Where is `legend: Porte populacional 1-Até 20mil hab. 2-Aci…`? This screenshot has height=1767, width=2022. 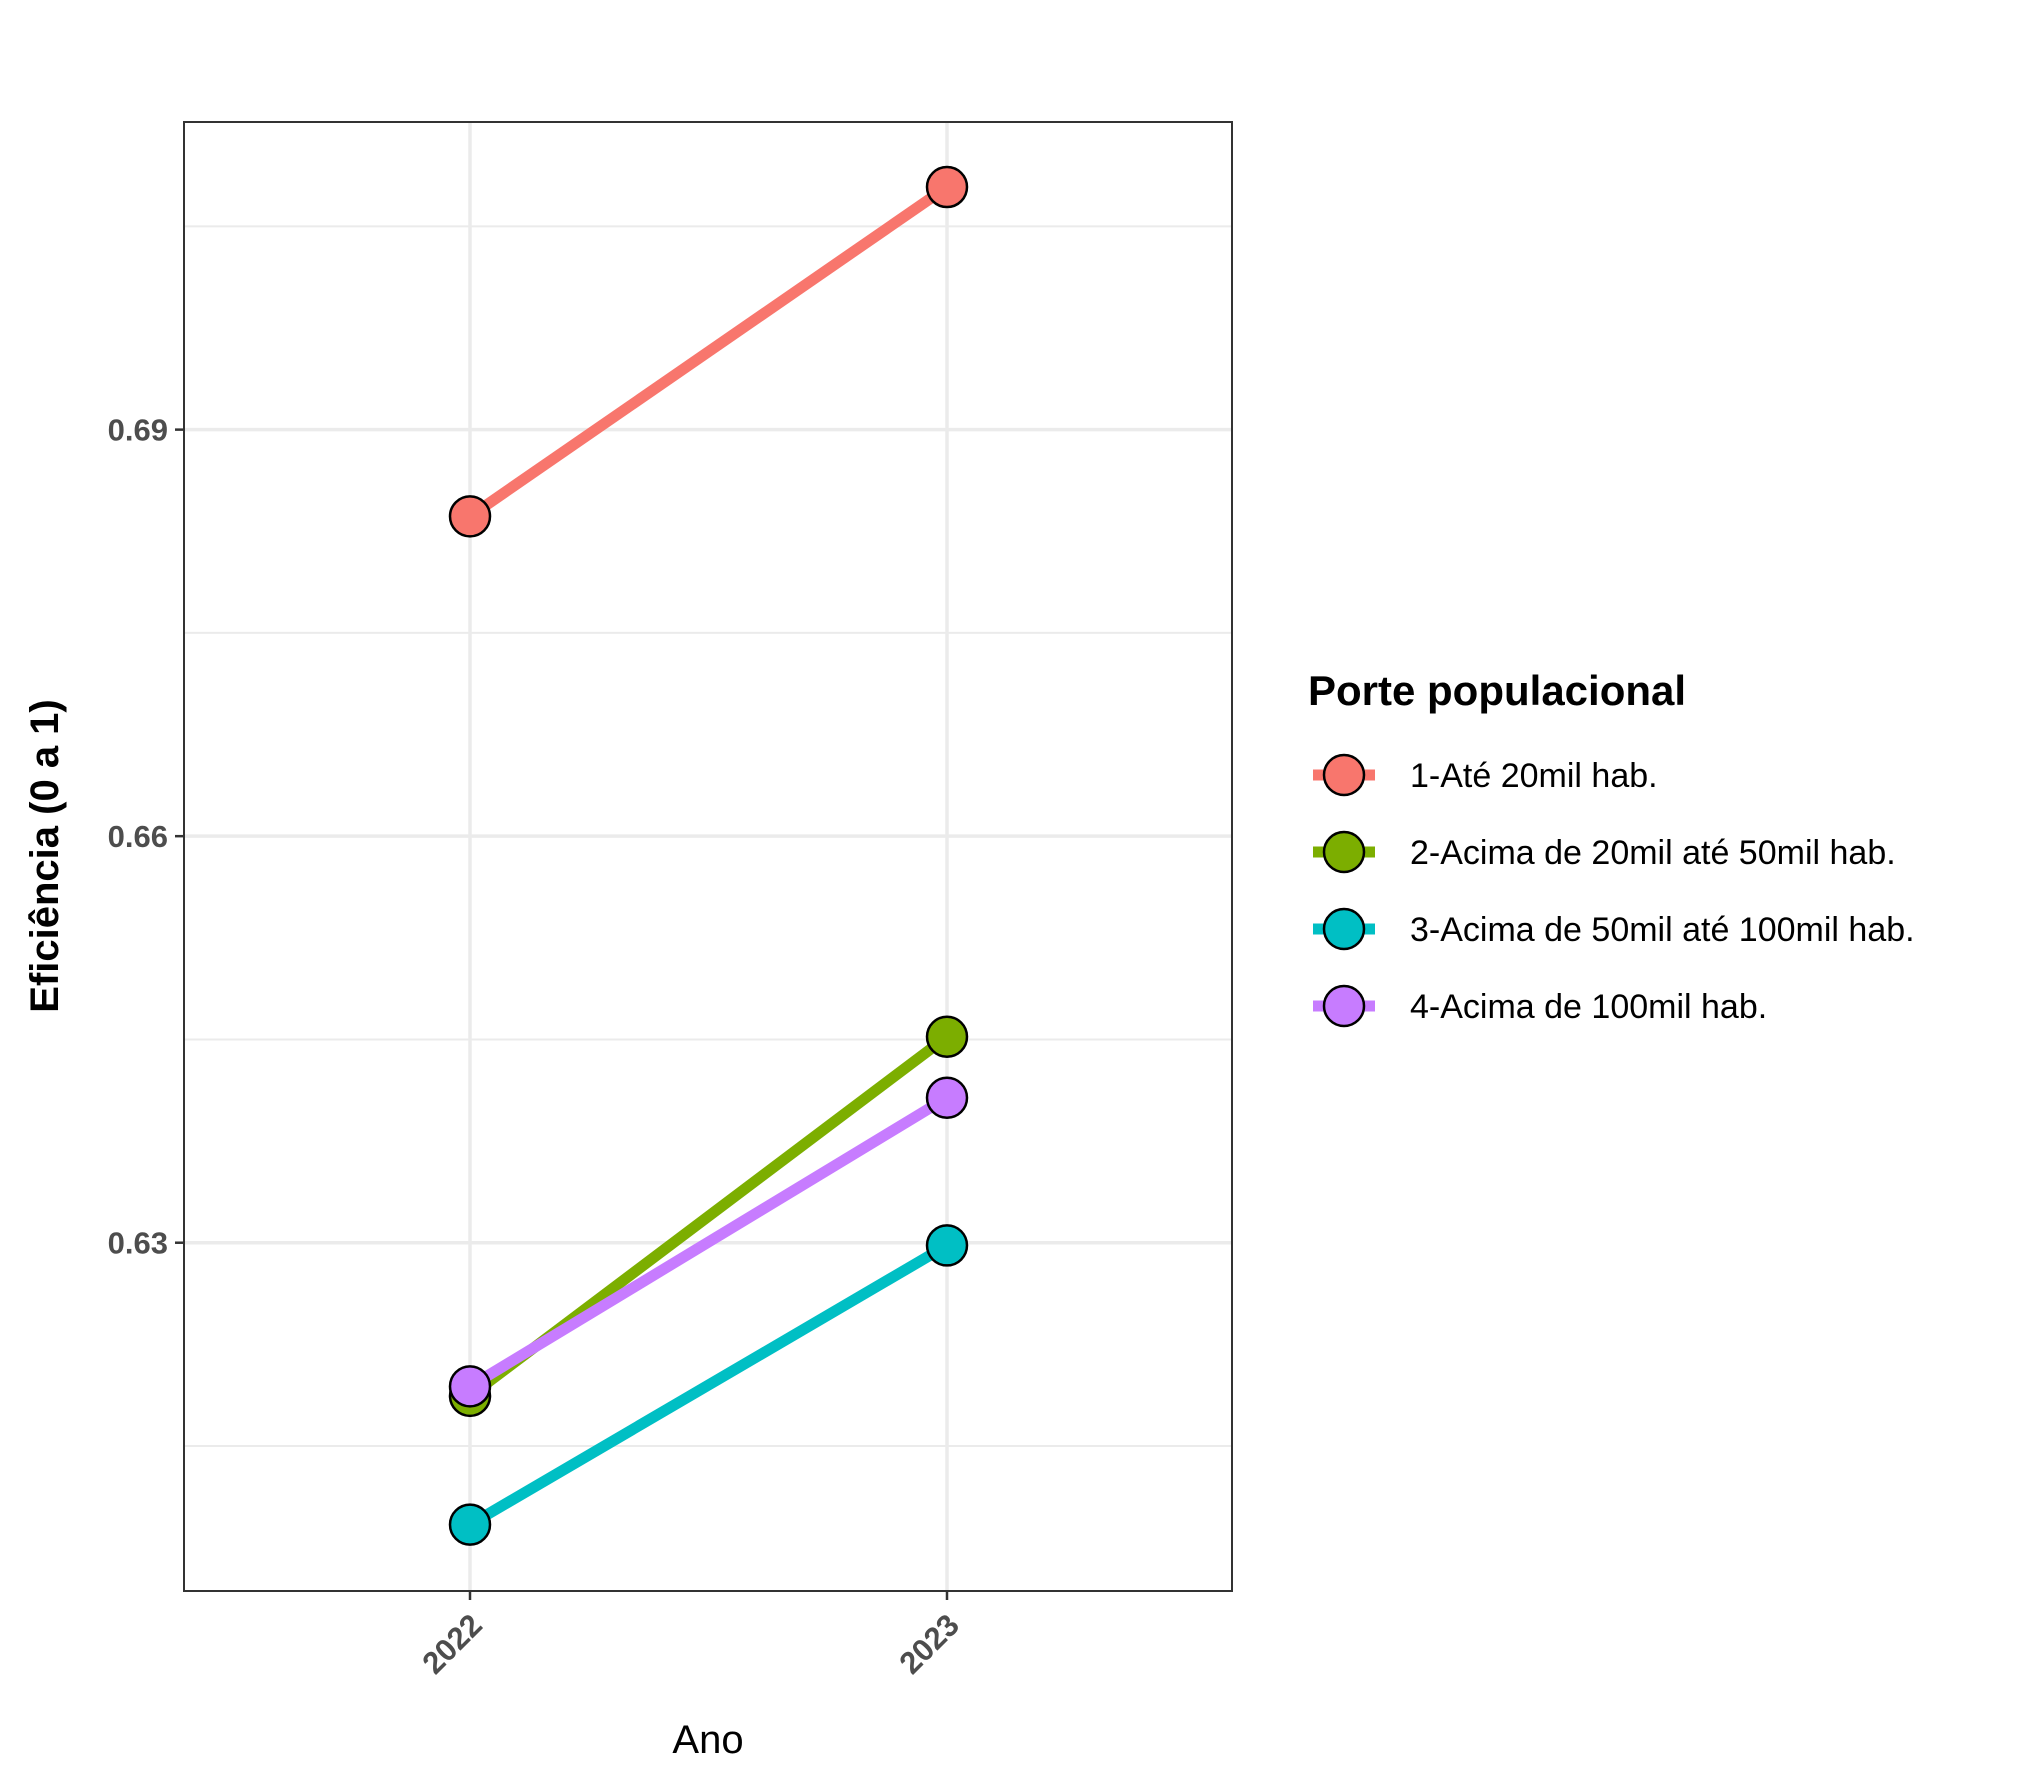 legend: Porte populacional 1-Até 20mil hab. 2-Aci… is located at coordinates (1611, 847).